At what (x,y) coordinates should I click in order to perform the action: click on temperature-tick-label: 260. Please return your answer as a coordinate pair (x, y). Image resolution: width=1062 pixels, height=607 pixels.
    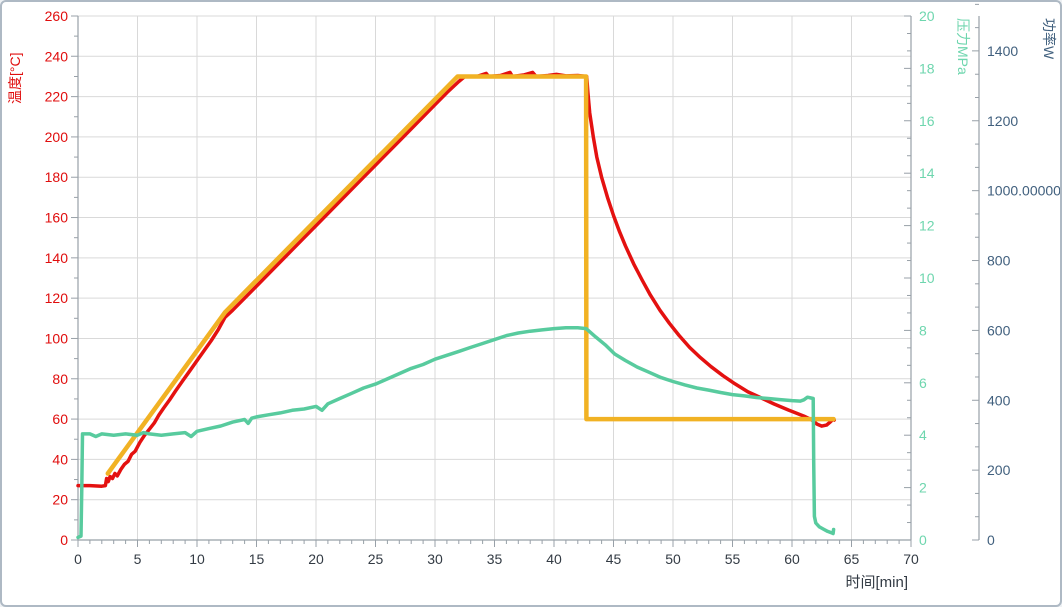
    Looking at the image, I should click on (57, 16).